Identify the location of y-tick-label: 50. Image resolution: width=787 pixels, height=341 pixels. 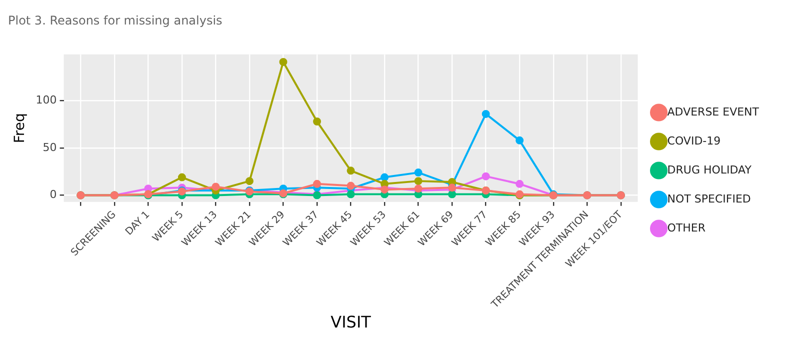
(49, 147).